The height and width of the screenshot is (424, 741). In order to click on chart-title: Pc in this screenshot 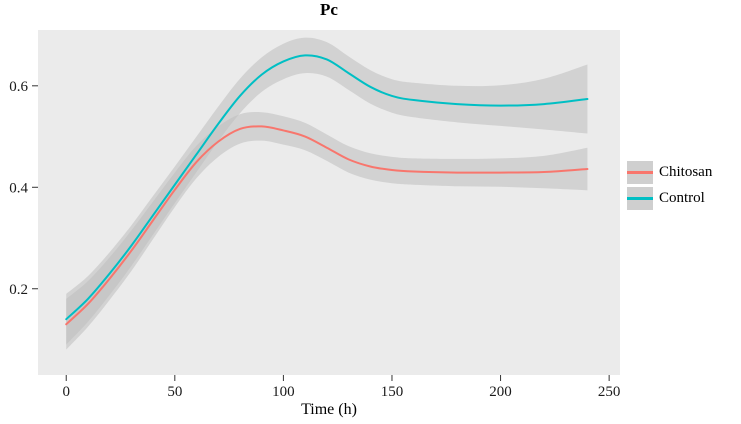, I will do `click(329, 9)`.